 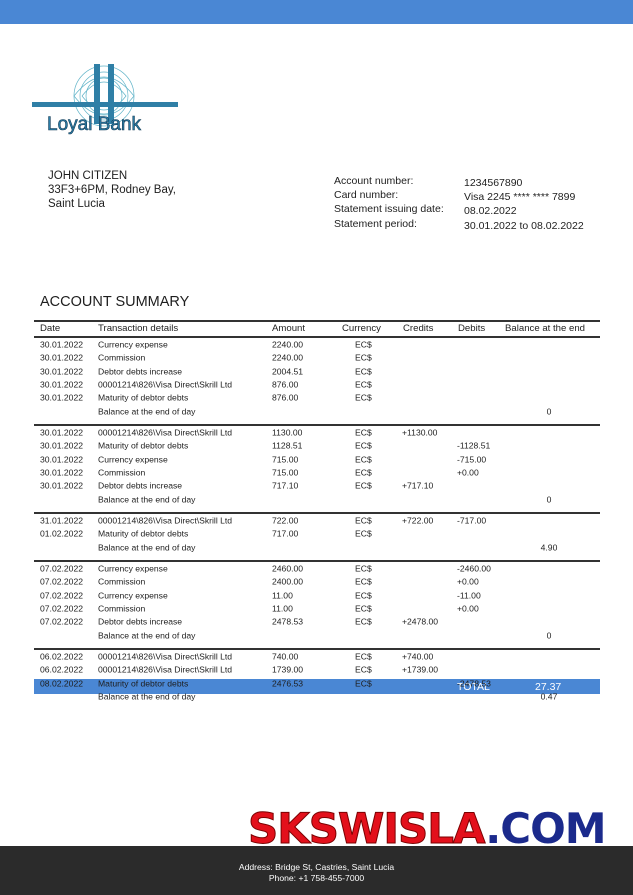 I want to click on customer-name: JOHN CITIZEN, so click(x=88, y=176).